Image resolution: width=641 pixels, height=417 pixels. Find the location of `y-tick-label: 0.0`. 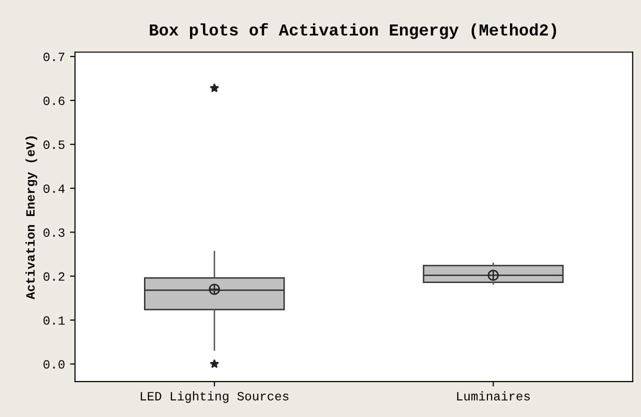

y-tick-label: 0.0 is located at coordinates (54, 364).